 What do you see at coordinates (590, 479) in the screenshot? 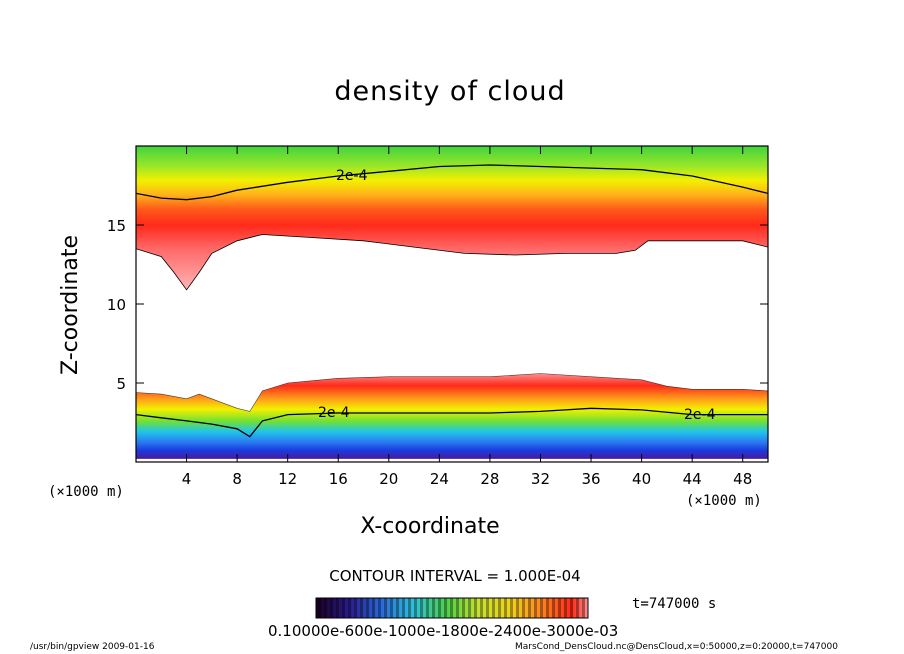
I see `x-tick-label: 36` at bounding box center [590, 479].